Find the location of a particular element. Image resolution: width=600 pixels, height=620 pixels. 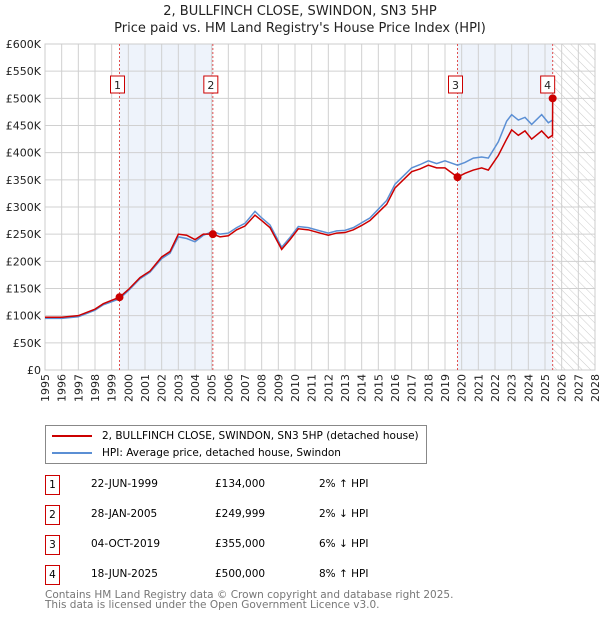

sale-label: 4 is located at coordinates (547, 85).